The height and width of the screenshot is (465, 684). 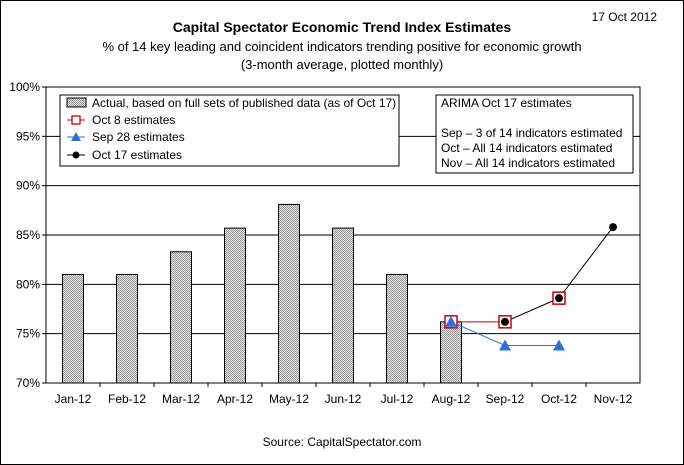 What do you see at coordinates (342, 64) in the screenshot?
I see `chart-subtitle-2: (3-month average, plotted monthly)` at bounding box center [342, 64].